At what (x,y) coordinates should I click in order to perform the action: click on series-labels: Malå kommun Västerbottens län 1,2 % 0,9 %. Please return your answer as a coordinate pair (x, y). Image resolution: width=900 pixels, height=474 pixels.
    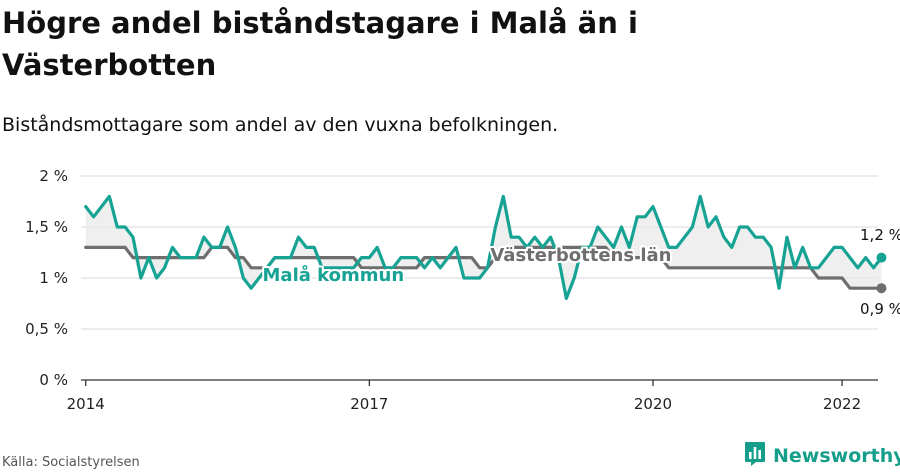
    Looking at the image, I should click on (580, 272).